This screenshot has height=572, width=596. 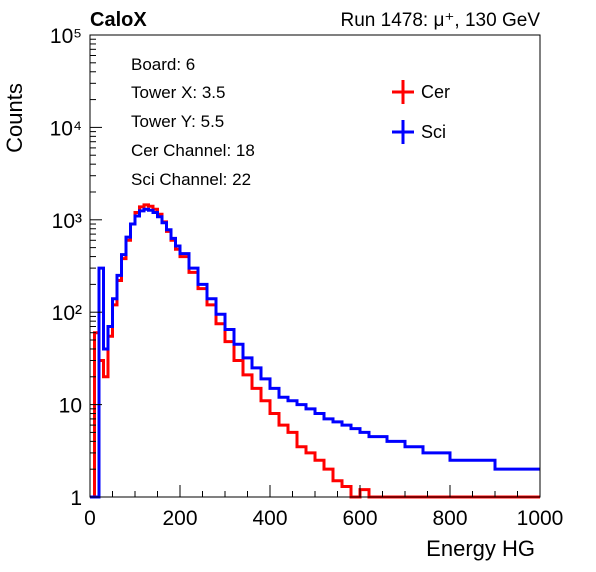 What do you see at coordinates (323, 507) in the screenshot?
I see `x-axis: 0 200 400 600 800 1000` at bounding box center [323, 507].